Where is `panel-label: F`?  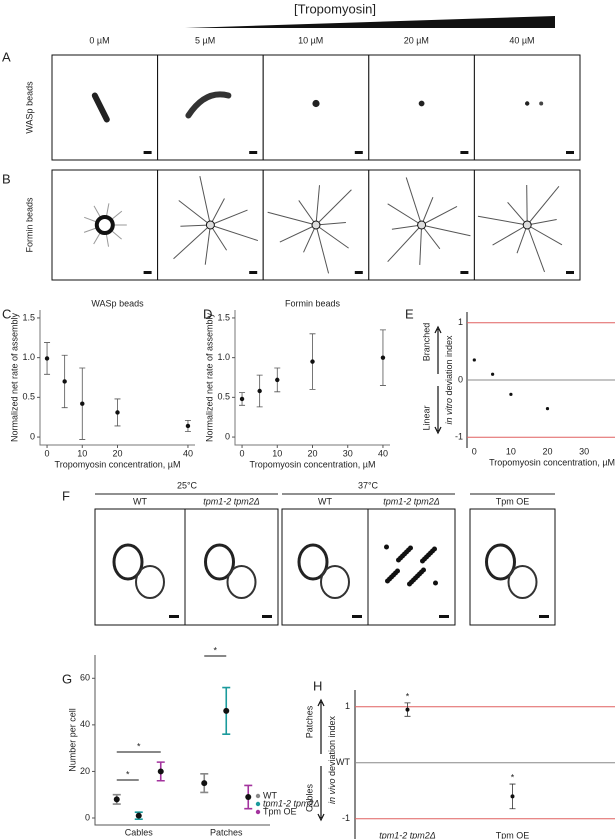
panel-label: F is located at coordinates (66, 495).